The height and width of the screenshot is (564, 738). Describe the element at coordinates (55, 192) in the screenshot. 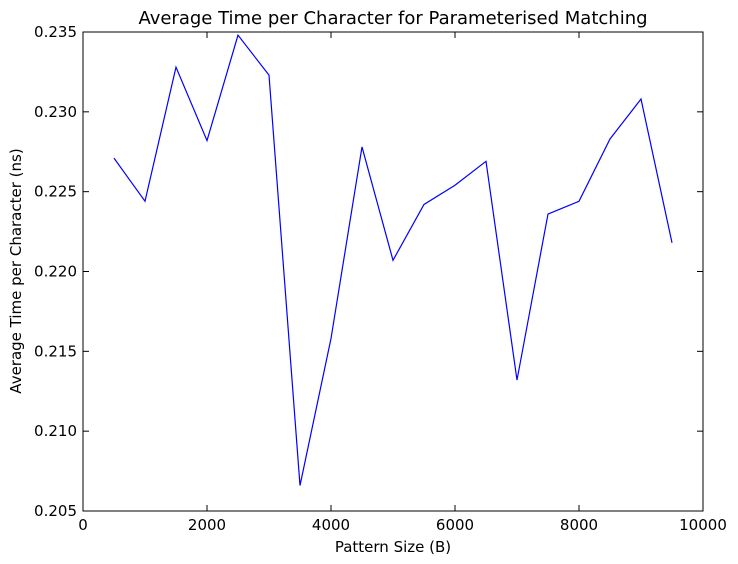

I see `y-tick-label: 0.225` at that location.